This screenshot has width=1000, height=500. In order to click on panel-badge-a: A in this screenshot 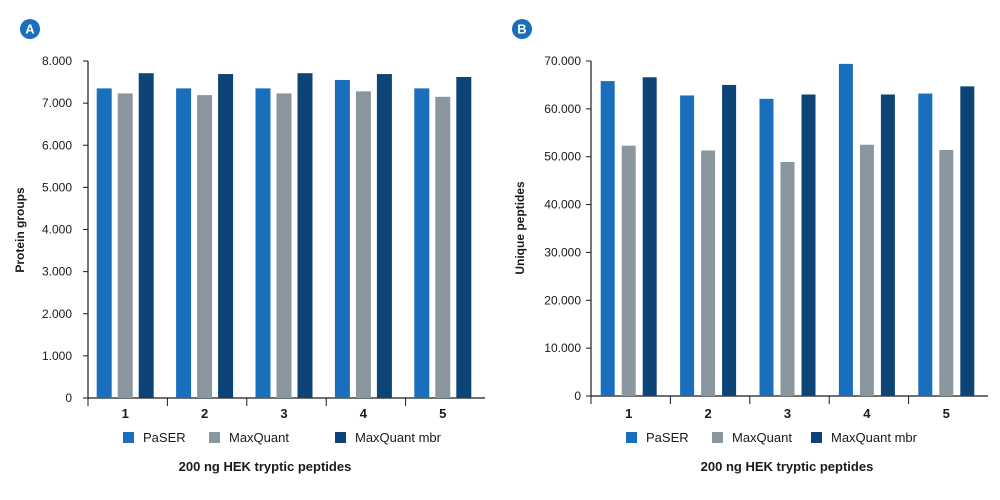, I will do `click(30, 29)`.